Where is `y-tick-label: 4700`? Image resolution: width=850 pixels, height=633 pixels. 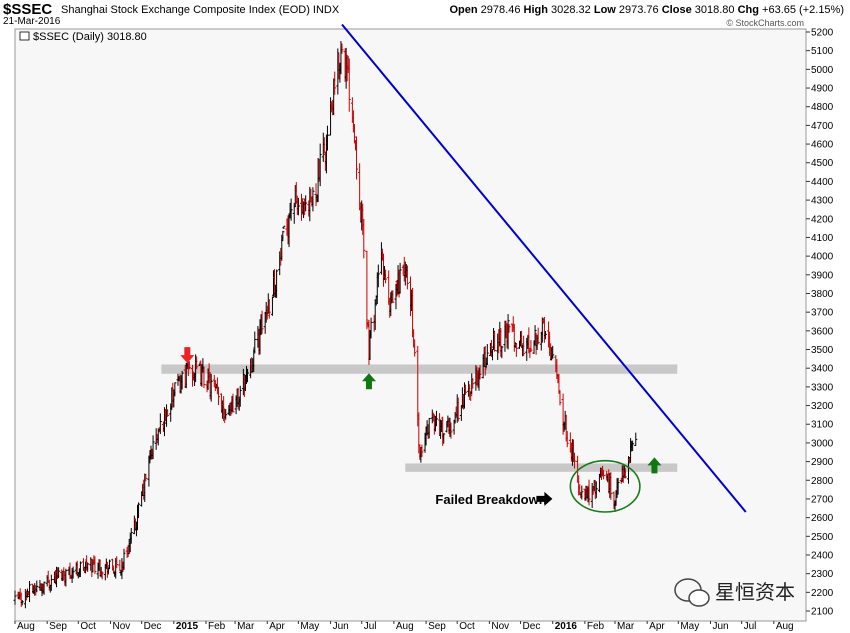
y-tick-label: 4700 is located at coordinates (822, 126).